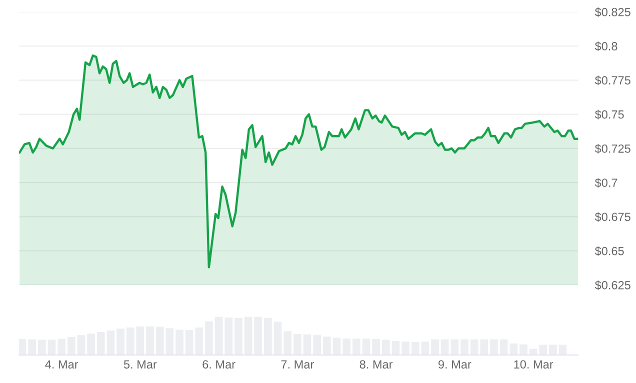 This screenshot has height=383, width=636. What do you see at coordinates (612, 285) in the screenshot?
I see `y-tick-label: $0.625` at bounding box center [612, 285].